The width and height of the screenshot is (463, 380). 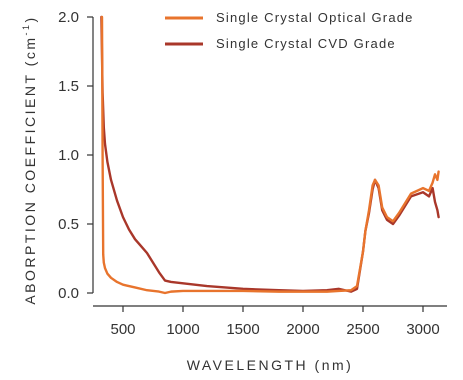 What do you see at coordinates (68, 17) in the screenshot?
I see `y-tick-label: 2.0` at bounding box center [68, 17].